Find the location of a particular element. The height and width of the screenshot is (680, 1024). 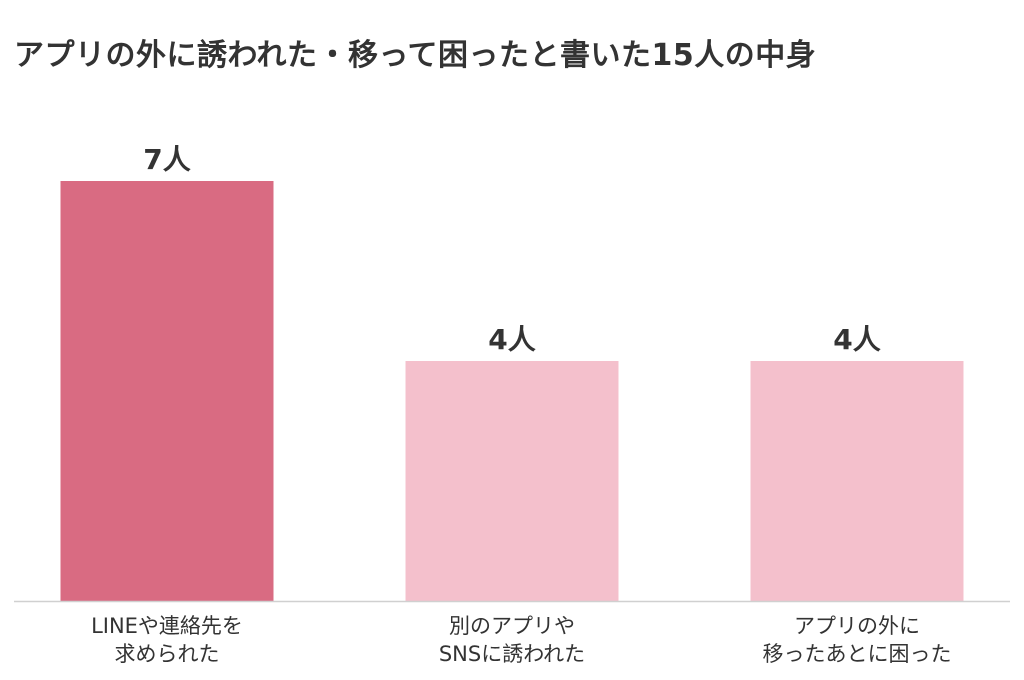

category-label-line: LINEや連絡先を is located at coordinates (167, 626).